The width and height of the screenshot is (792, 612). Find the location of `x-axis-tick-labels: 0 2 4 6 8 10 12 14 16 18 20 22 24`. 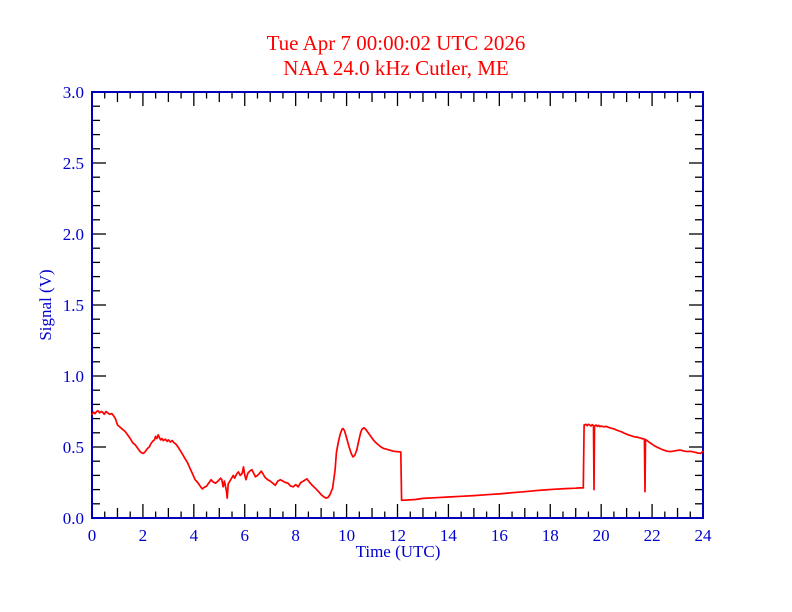

x-axis-tick-labels: 0 2 4 6 8 10 12 14 16 18 20 22 24 is located at coordinates (400, 535).